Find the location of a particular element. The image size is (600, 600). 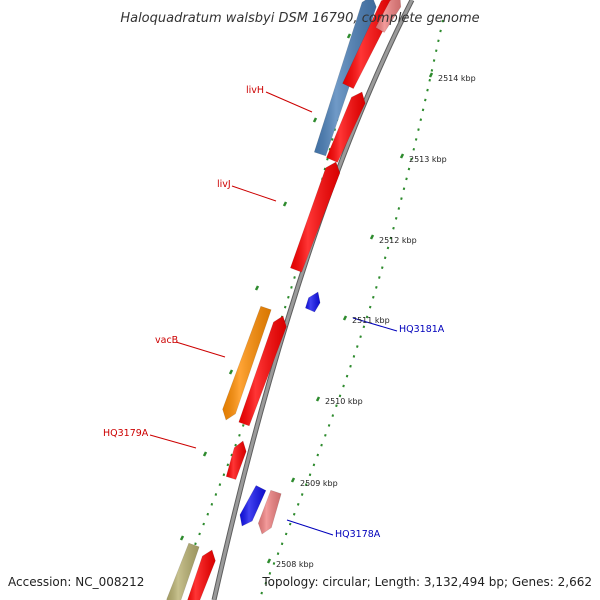

gene-label-livJ: livJ is located at coordinates (224, 184).